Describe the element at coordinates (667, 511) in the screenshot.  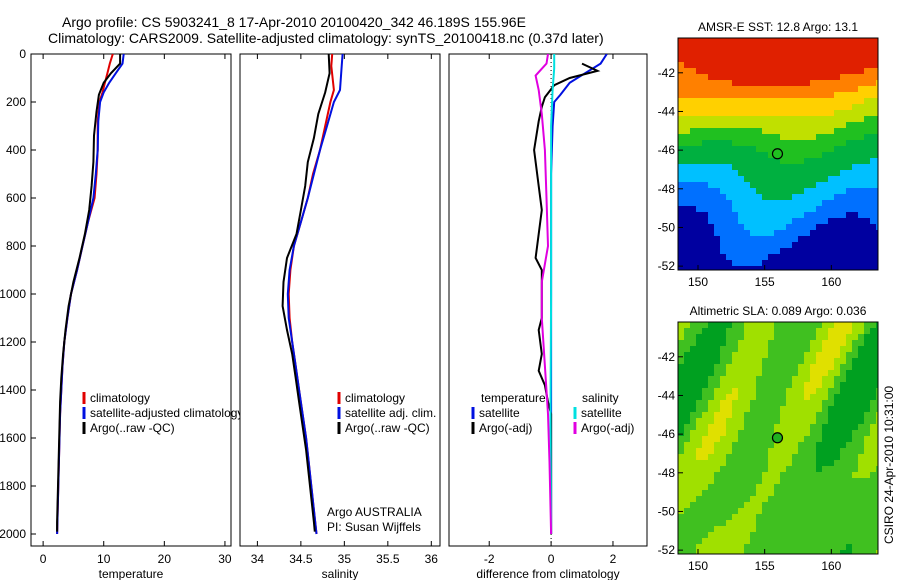
I see `sla-map-ytick-label-4: -50` at that location.